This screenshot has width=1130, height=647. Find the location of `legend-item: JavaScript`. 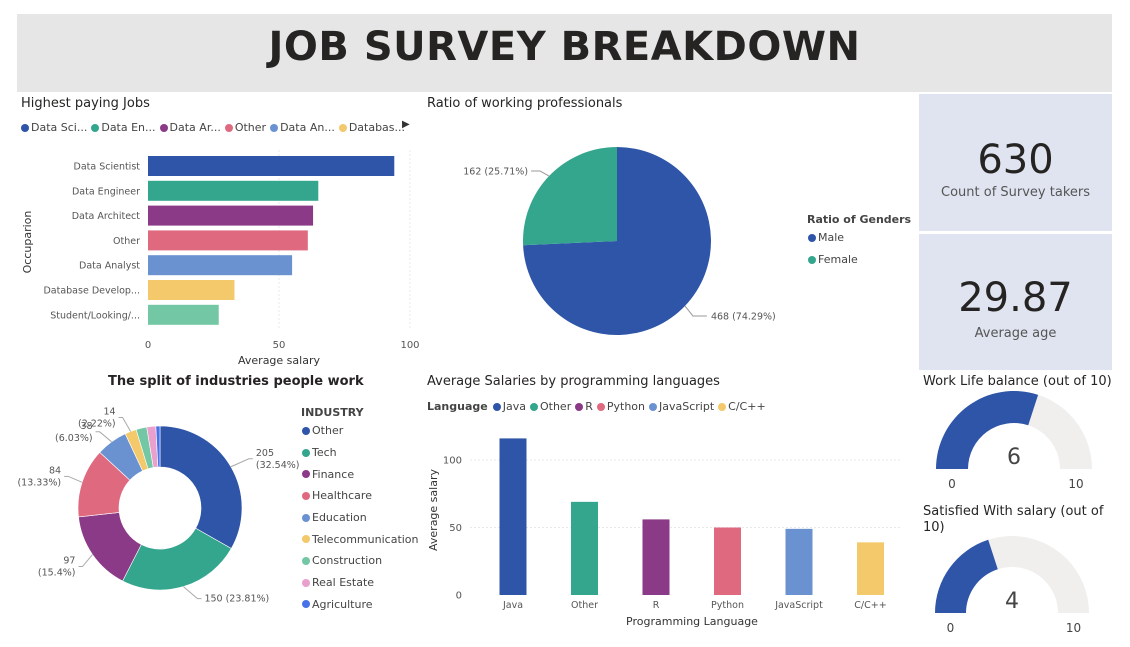

legend-item: JavaScript is located at coordinates (681, 406).